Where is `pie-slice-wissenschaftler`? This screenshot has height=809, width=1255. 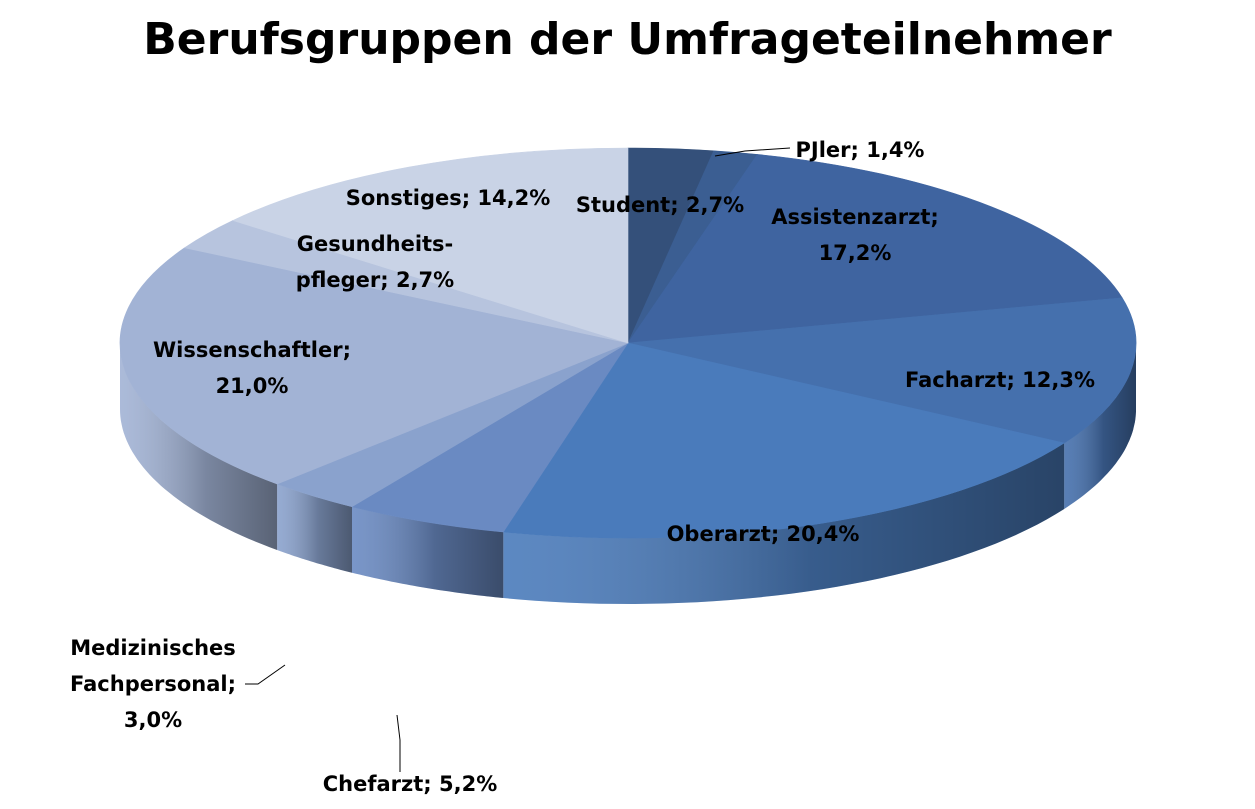 pie-slice-wissenschaftler is located at coordinates (374, 366).